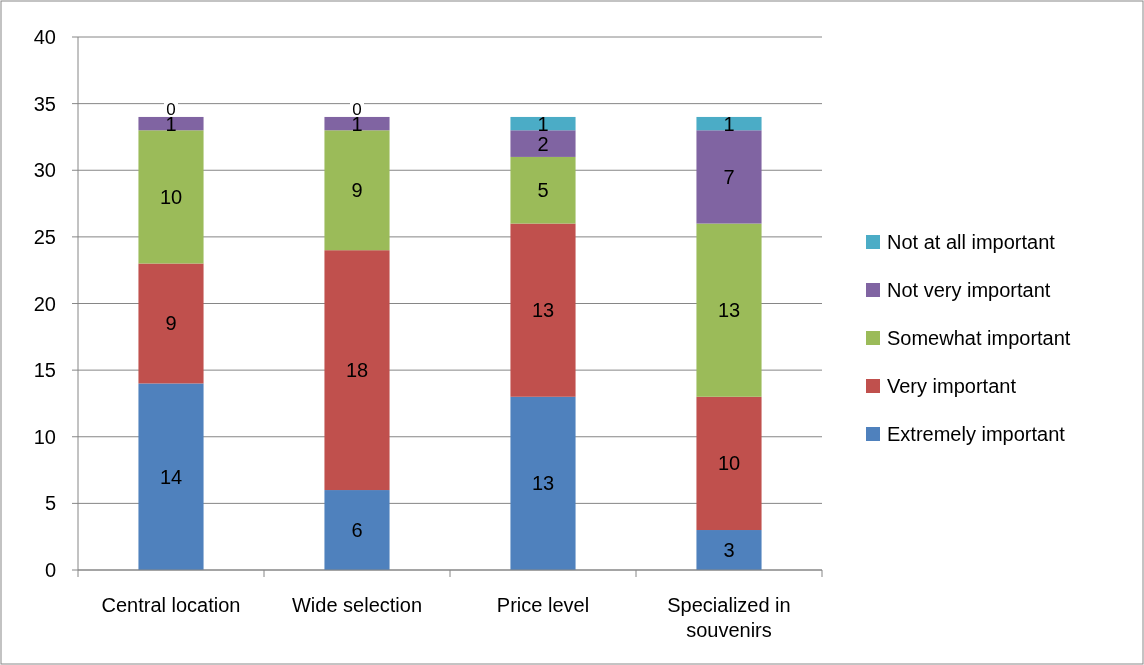  What do you see at coordinates (971, 242) in the screenshot?
I see `legend-label: Not at all important` at bounding box center [971, 242].